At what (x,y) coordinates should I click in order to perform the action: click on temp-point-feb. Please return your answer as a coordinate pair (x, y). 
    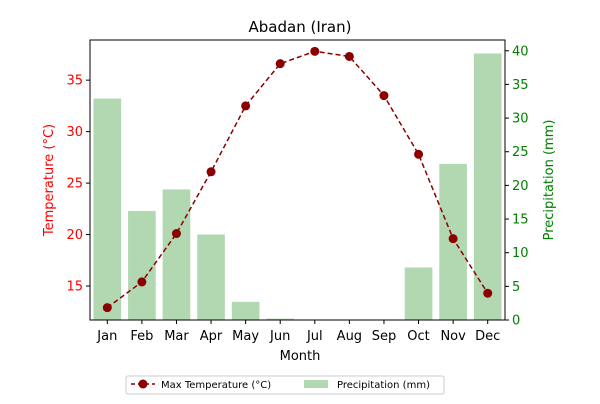
    Looking at the image, I should click on (142, 282).